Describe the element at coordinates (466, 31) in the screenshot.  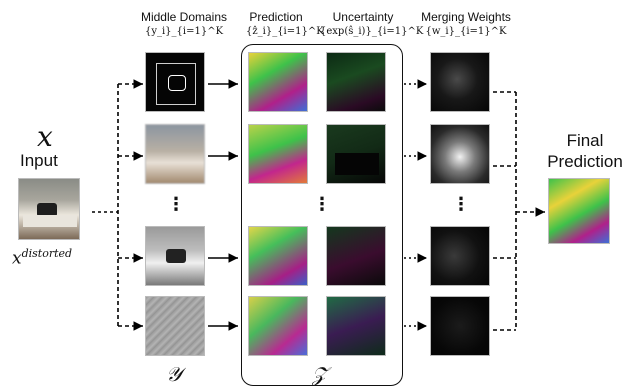
I see `merging-weights-formula: {w_i}_{i=1}^K` at that location.